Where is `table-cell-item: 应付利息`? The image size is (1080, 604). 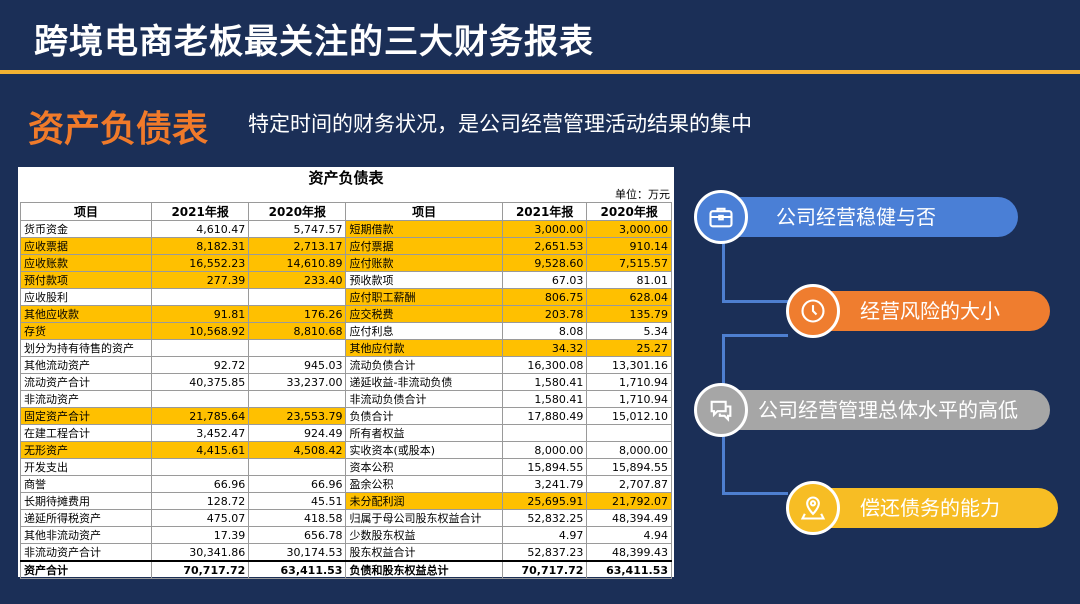
table-cell-item: 应付利息 is located at coordinates (424, 331).